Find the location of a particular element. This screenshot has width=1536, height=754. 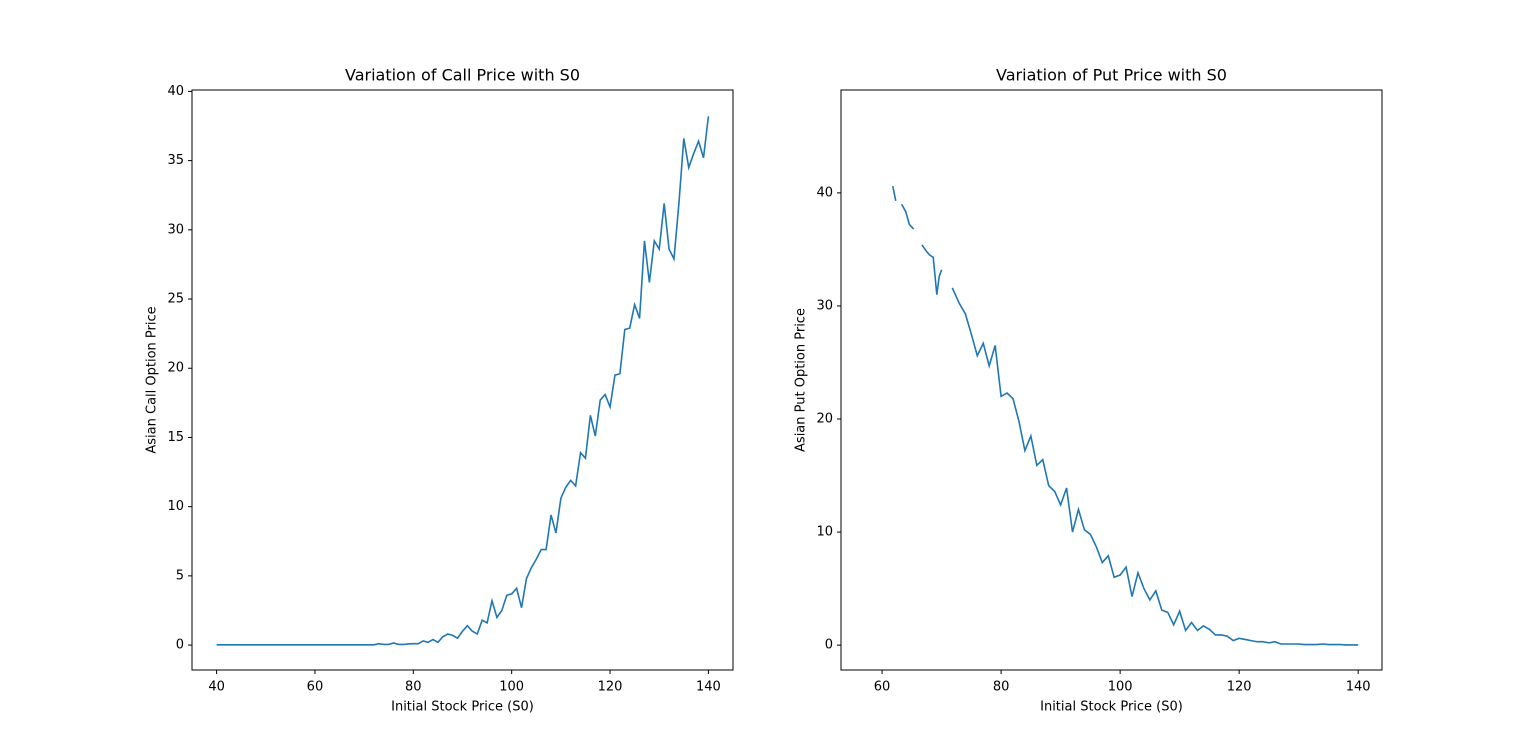

y-axis-label: Asian Put Option Price is located at coordinates (801, 380).